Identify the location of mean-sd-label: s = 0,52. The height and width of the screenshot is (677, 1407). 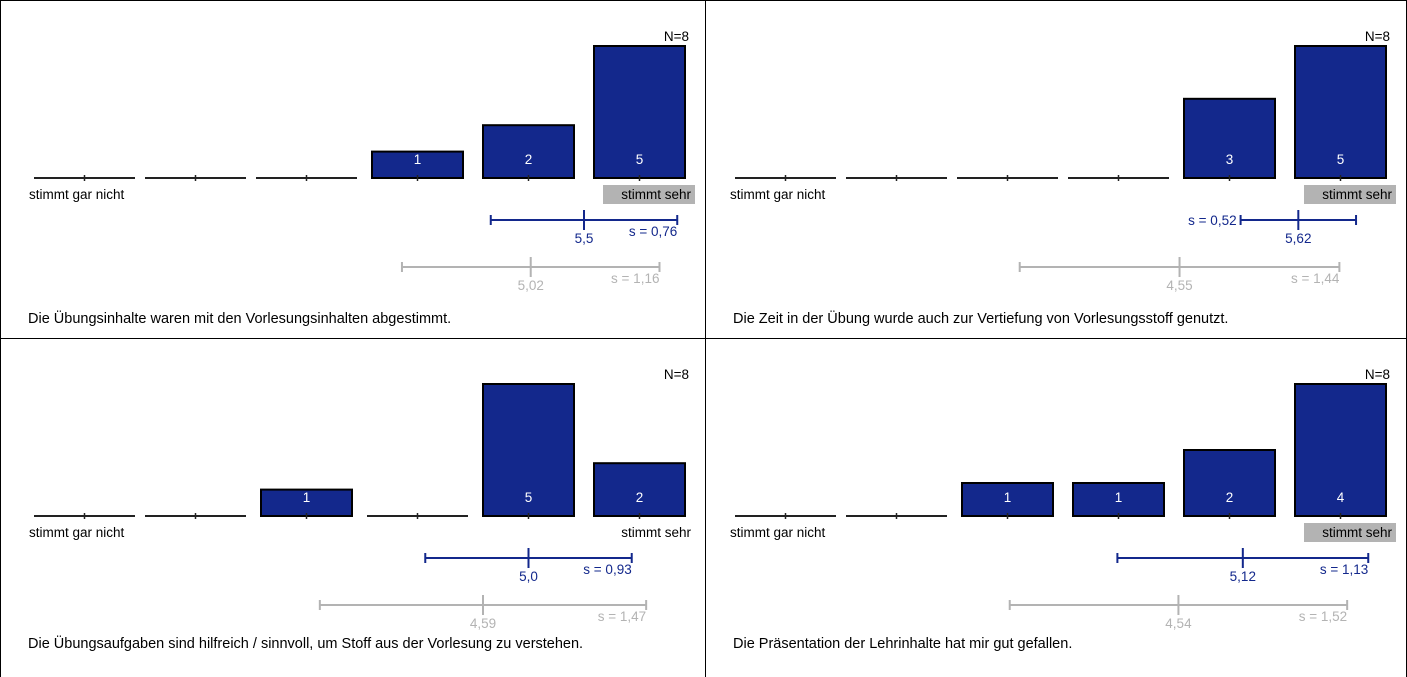
(1212, 220).